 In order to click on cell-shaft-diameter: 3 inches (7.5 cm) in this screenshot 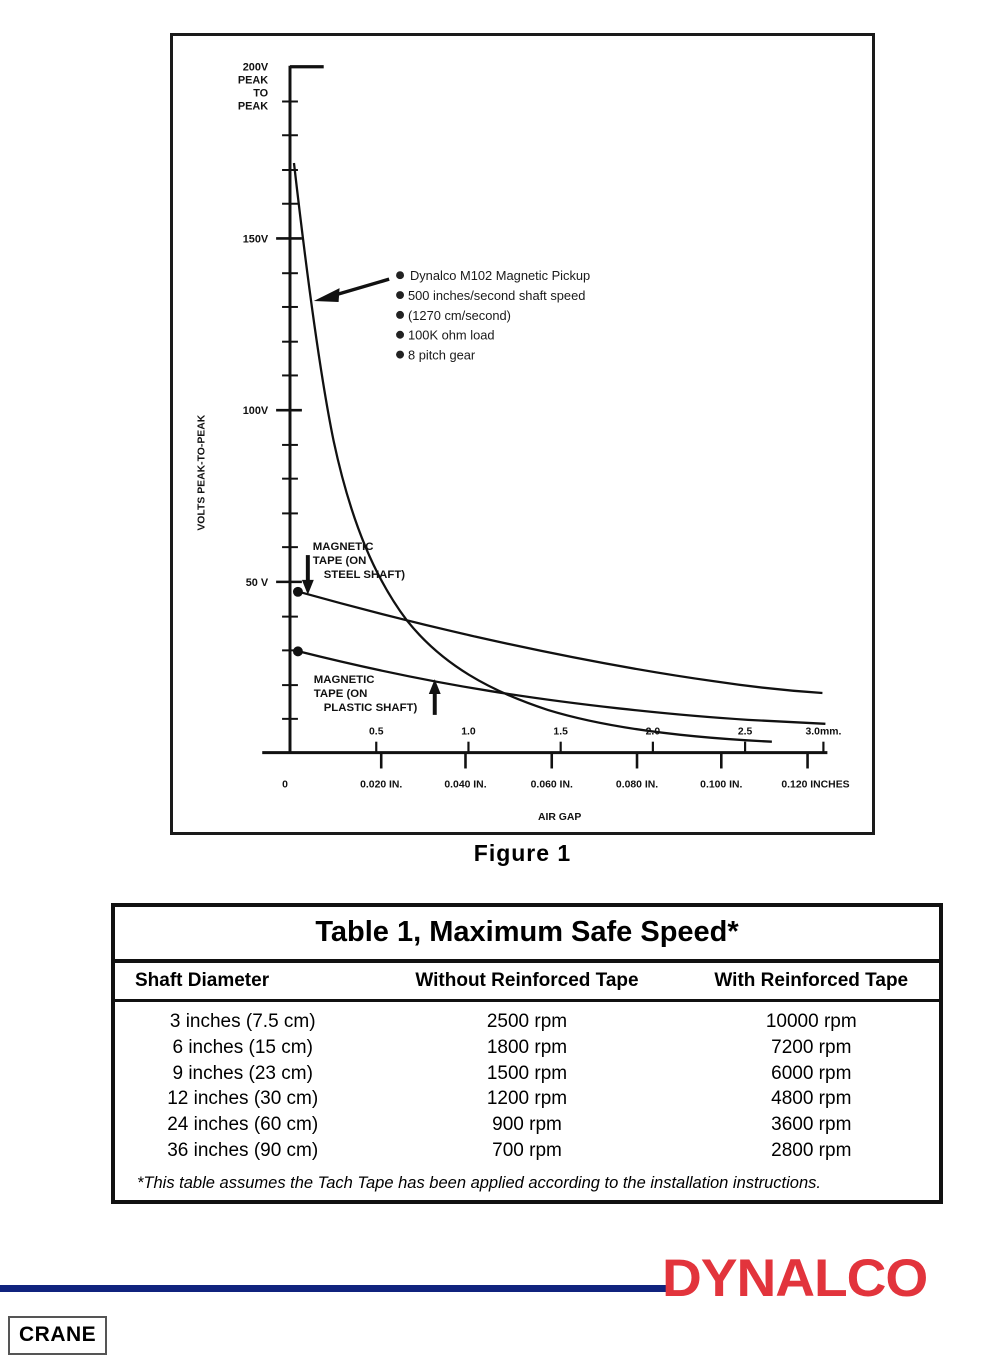, I will do `click(242, 1021)`.